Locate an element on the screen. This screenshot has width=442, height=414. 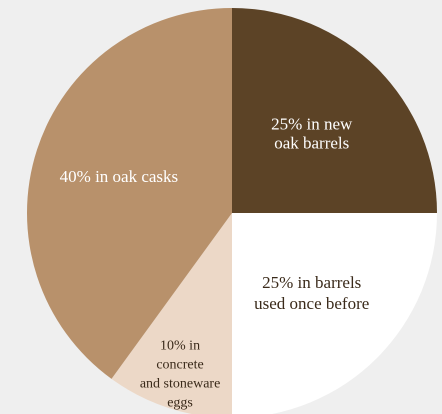
pie-slice-label-line: used once before is located at coordinates (311, 303).